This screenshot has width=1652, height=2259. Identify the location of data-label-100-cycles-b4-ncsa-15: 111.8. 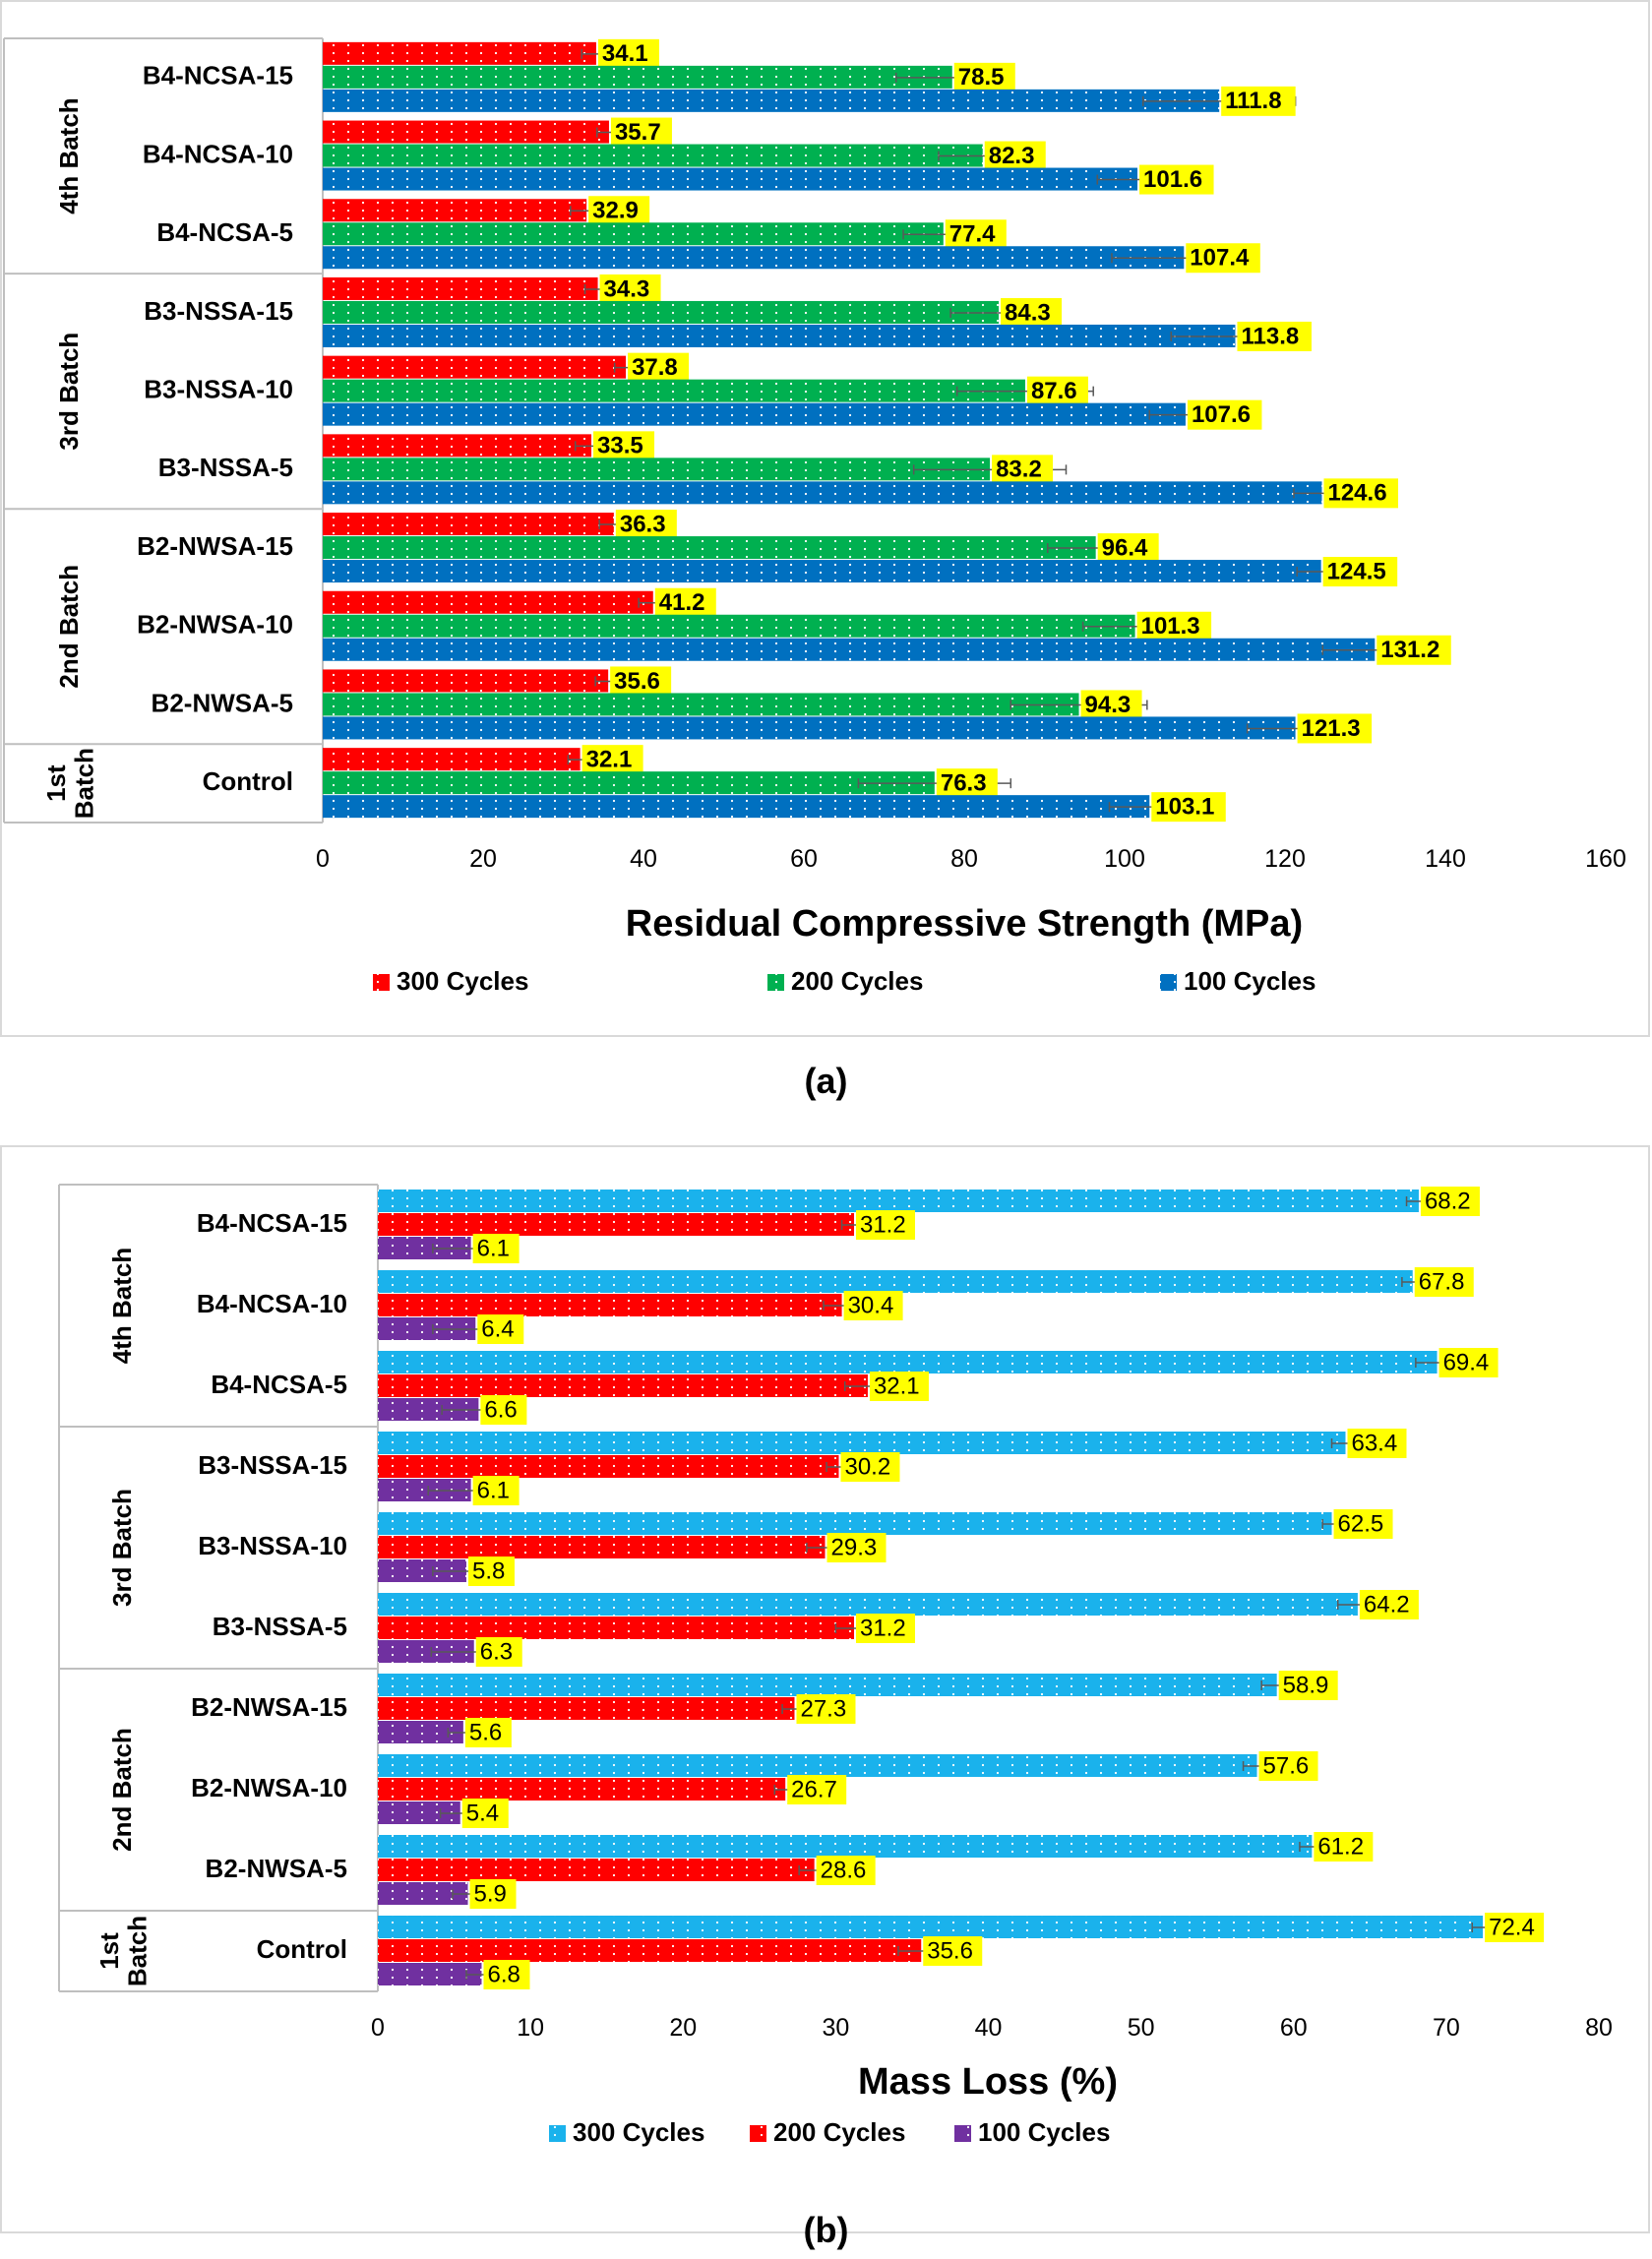
(1258, 101).